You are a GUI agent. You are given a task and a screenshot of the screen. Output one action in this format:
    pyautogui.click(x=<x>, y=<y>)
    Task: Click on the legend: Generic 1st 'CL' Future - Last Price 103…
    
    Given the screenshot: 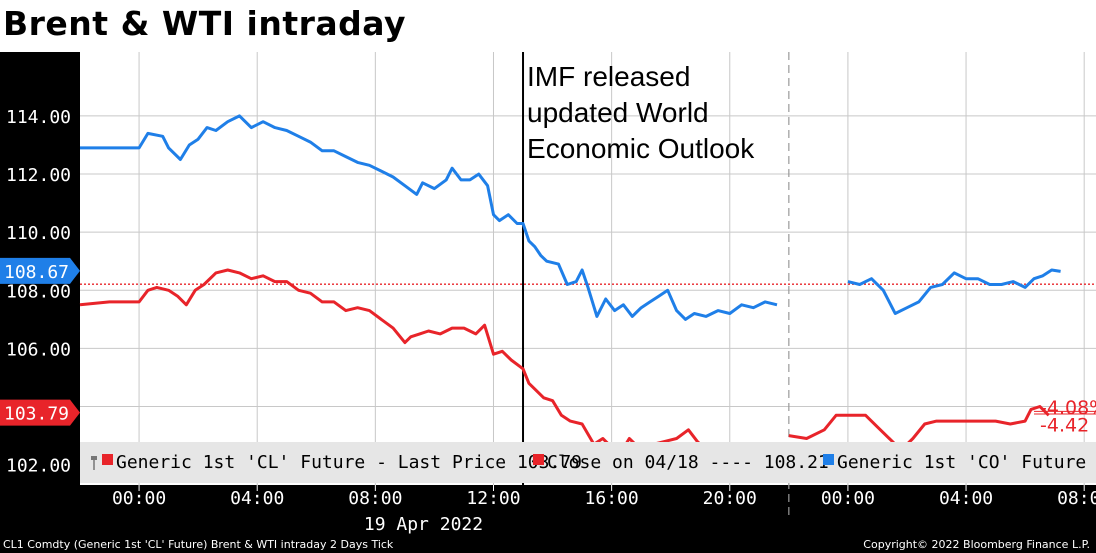 What is the action you would take?
    pyautogui.click(x=588, y=462)
    